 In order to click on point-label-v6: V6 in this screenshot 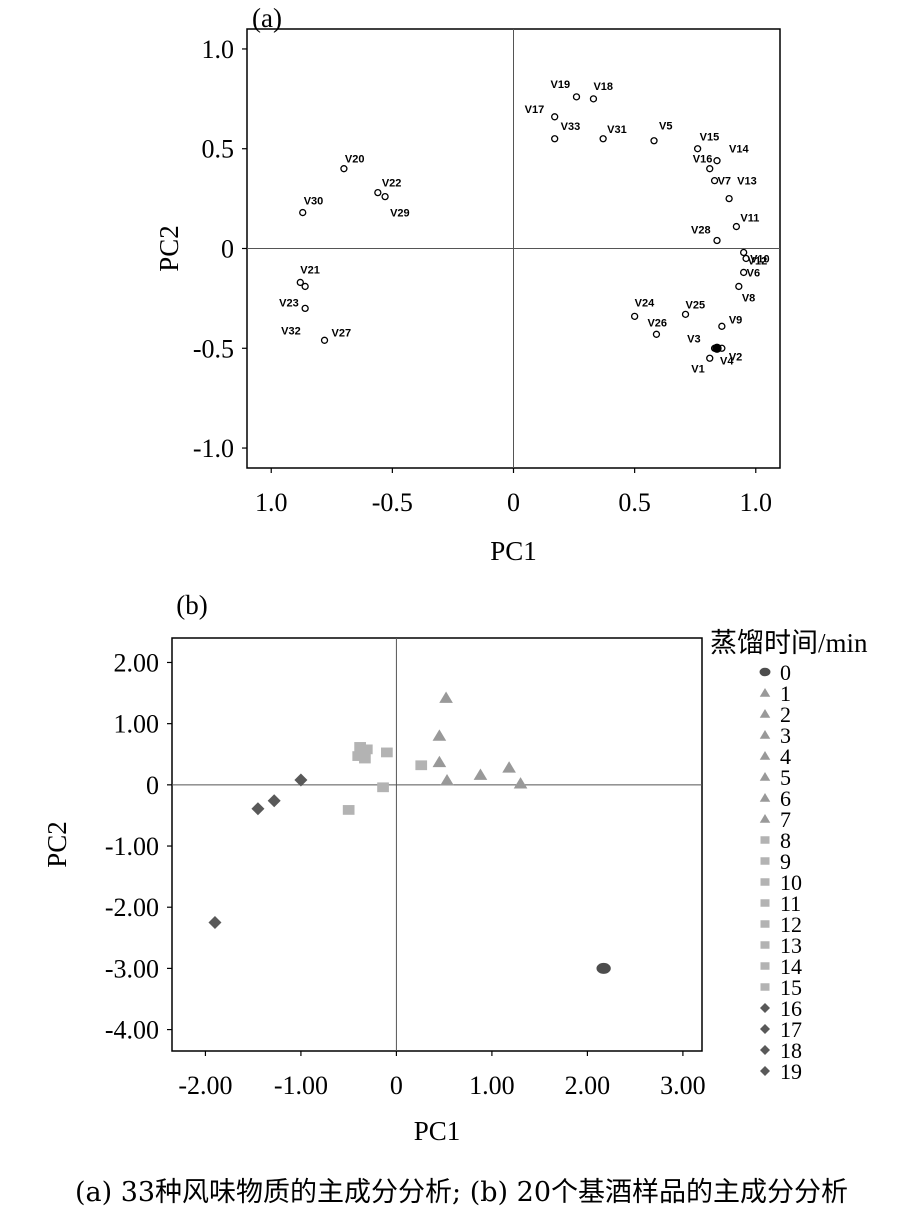, I will do `click(753, 273)`.